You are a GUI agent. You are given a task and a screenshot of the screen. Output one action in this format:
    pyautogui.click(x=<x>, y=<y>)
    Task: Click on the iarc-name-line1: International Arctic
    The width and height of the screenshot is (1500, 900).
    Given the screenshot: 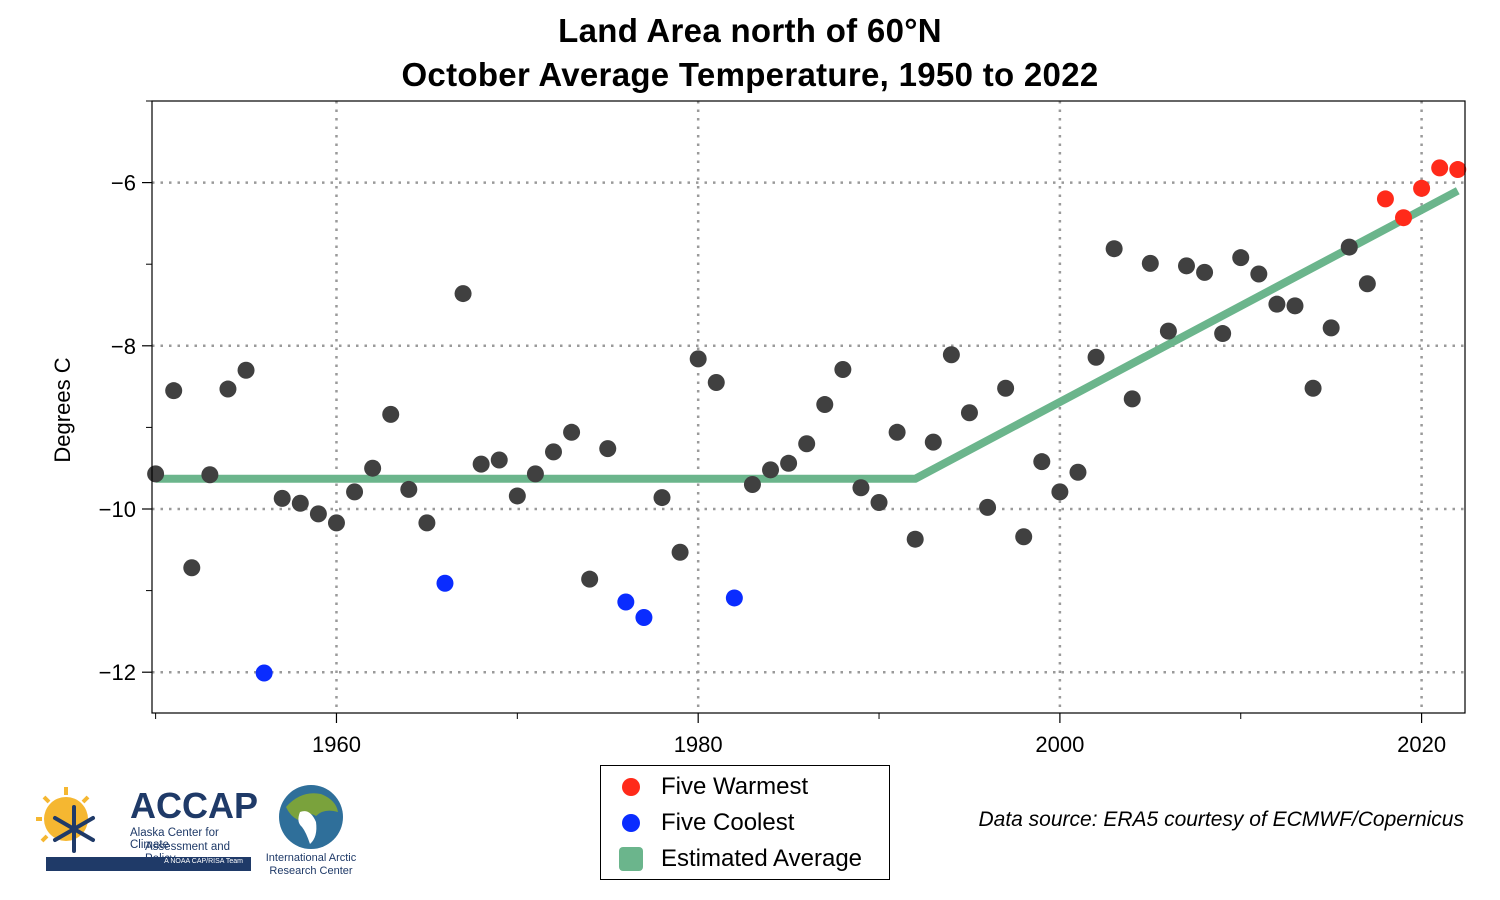 What is the action you would take?
    pyautogui.click(x=311, y=858)
    